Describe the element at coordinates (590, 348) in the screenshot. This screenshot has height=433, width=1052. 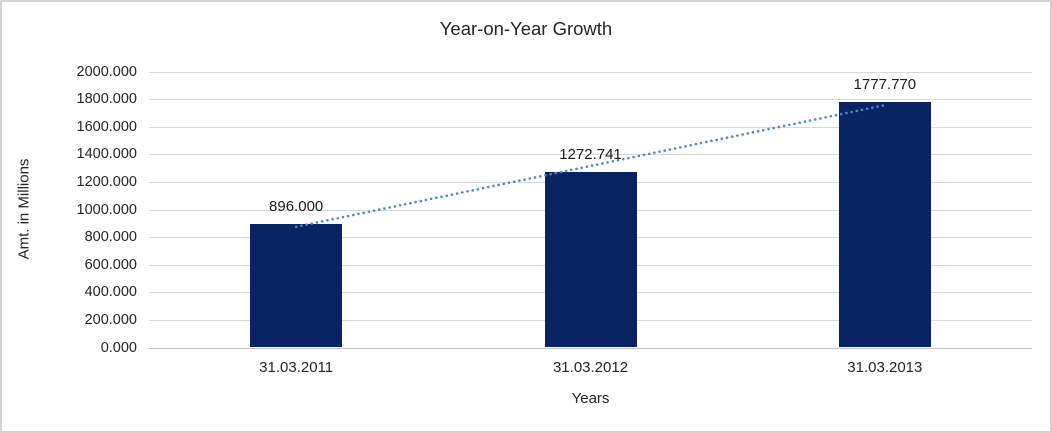
I see `x-axis-line` at that location.